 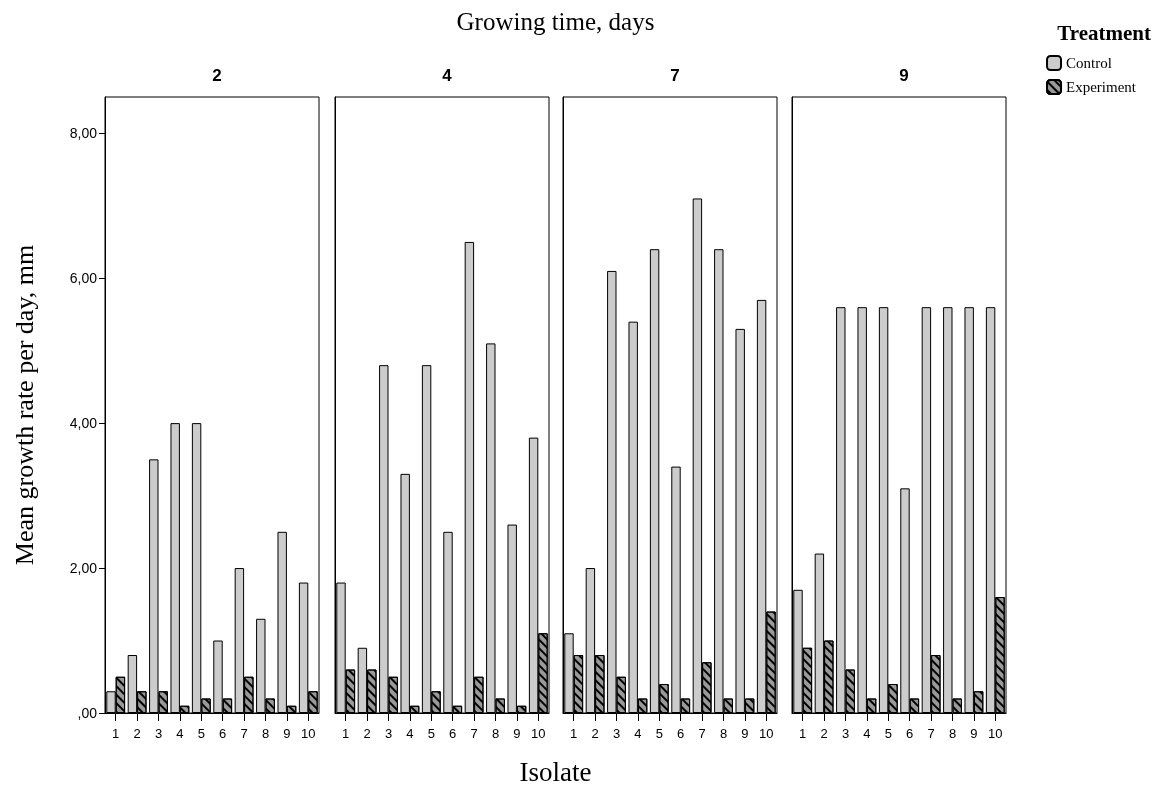 What do you see at coordinates (83, 133) in the screenshot?
I see `y-tick-label: 8,00` at bounding box center [83, 133].